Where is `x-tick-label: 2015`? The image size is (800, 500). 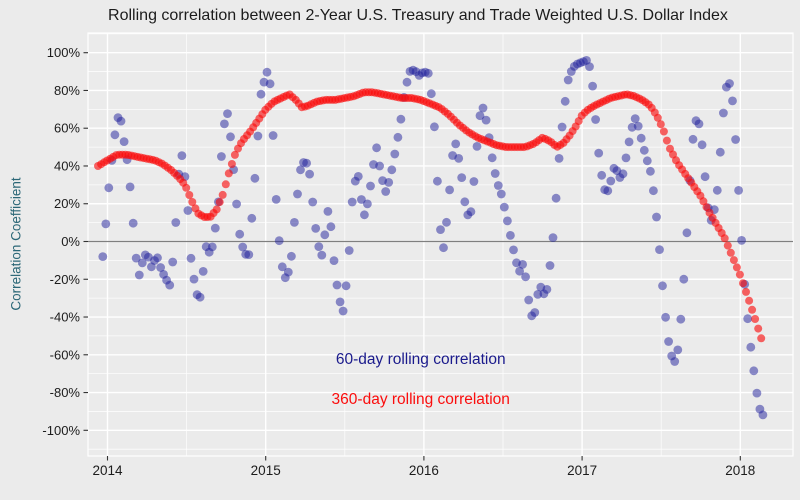
x-tick-label: 2015 is located at coordinates (266, 470).